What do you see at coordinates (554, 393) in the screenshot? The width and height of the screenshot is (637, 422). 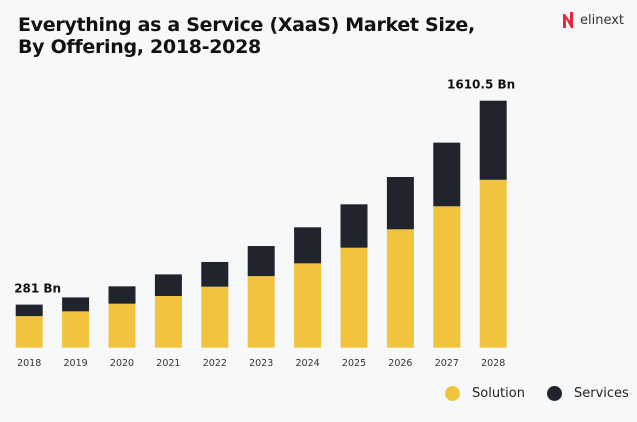 I see `legend-swatch-services` at bounding box center [554, 393].